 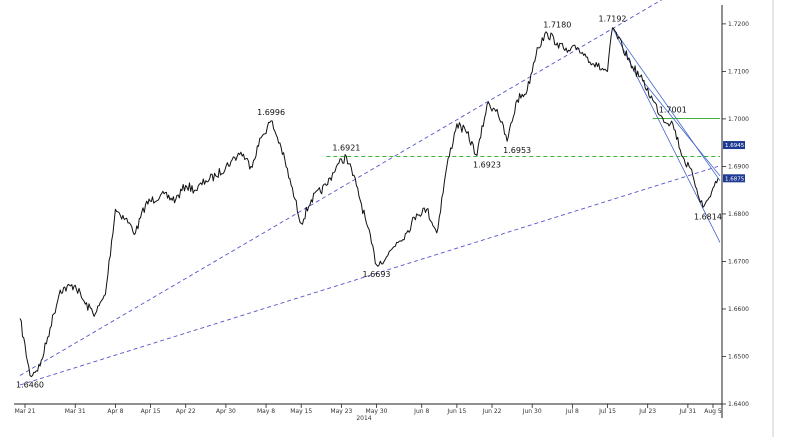 I want to click on horizontal-levels, so click(x=523, y=137).